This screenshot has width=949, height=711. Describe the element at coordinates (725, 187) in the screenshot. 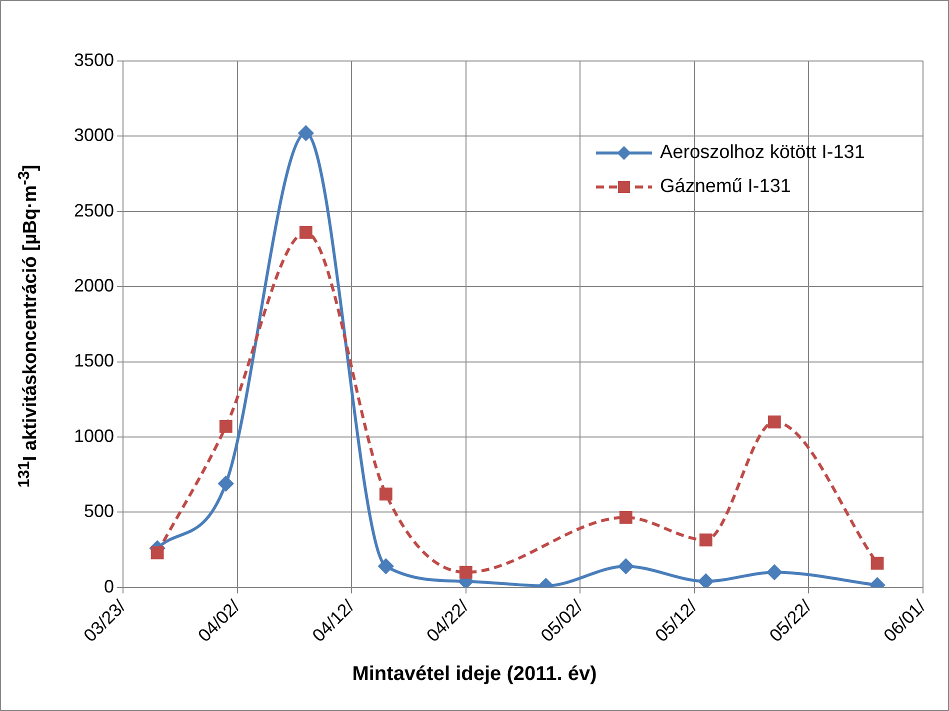

I see `legend-label: Gáznemű I-131` at that location.